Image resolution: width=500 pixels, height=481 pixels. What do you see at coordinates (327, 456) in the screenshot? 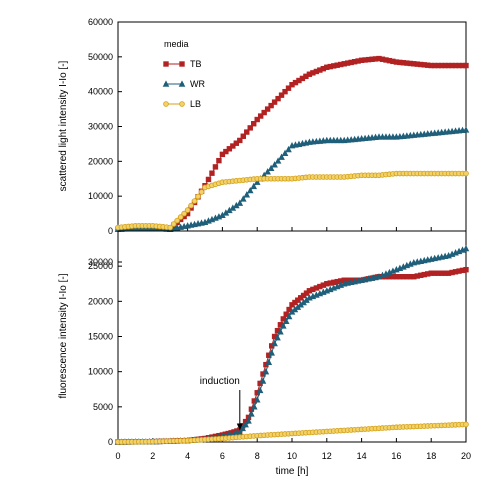
I see `x-tick-label: 12` at bounding box center [327, 456].